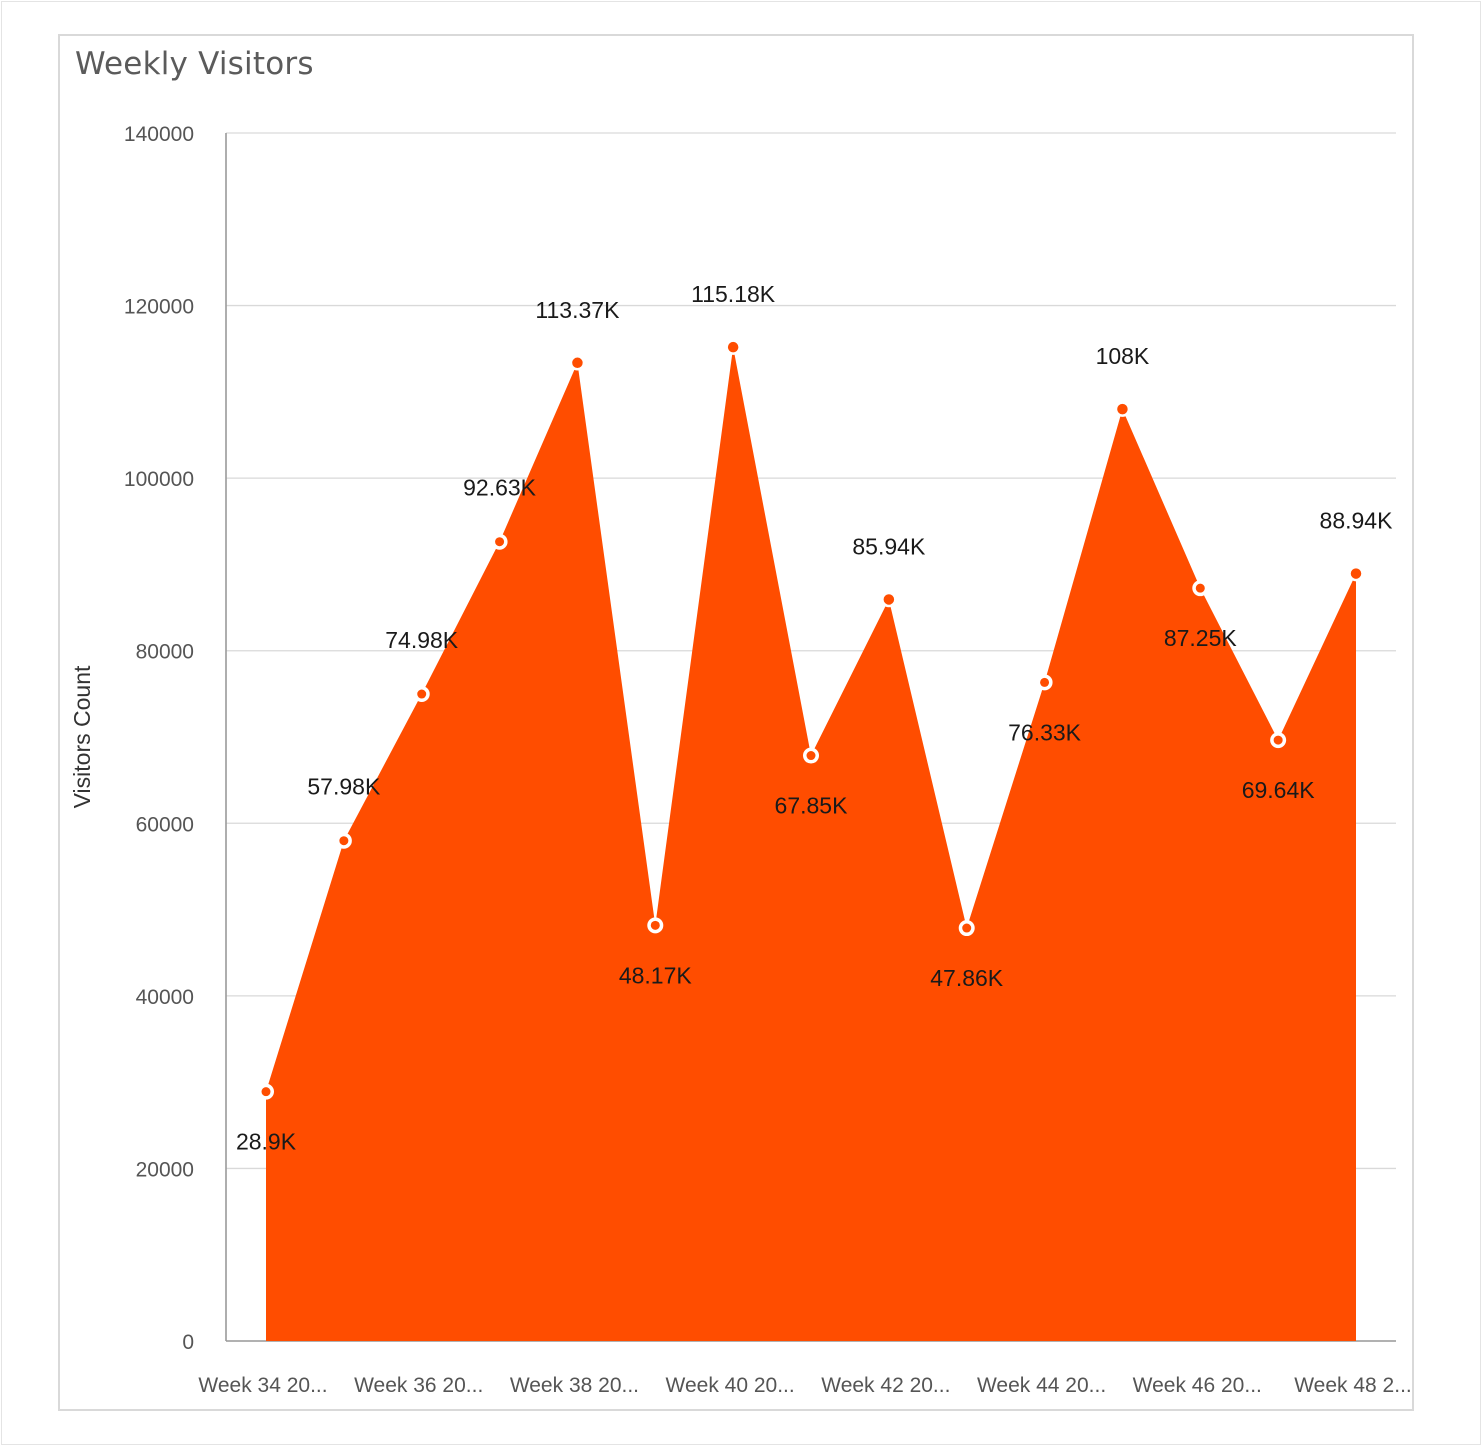 The width and height of the screenshot is (1484, 1448). Describe the element at coordinates (344, 787) in the screenshot. I see `data-label: 57.98K` at that location.